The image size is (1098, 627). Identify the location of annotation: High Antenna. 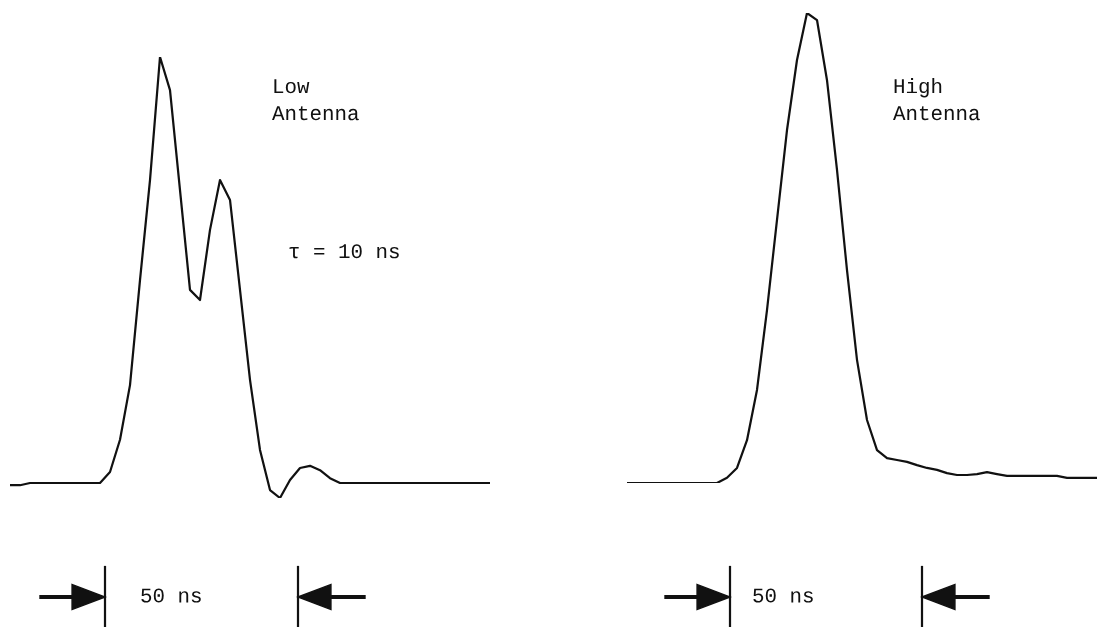
(936, 99).